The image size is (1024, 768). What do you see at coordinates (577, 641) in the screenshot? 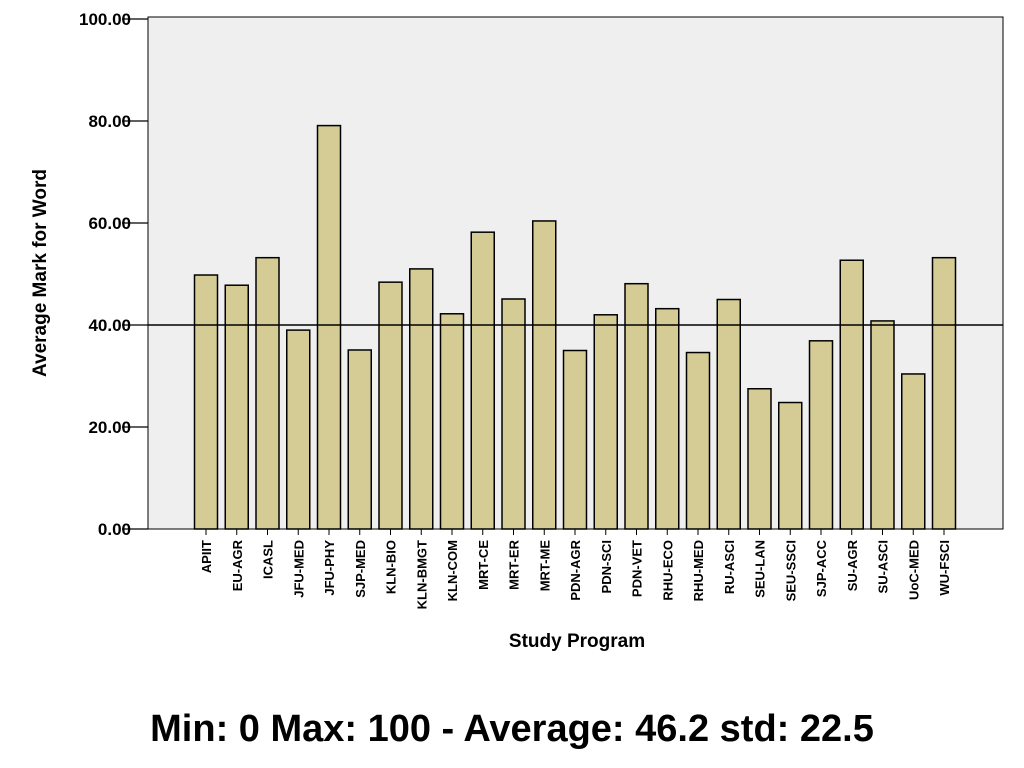
I see `x-axis-title: Study Program` at bounding box center [577, 641].